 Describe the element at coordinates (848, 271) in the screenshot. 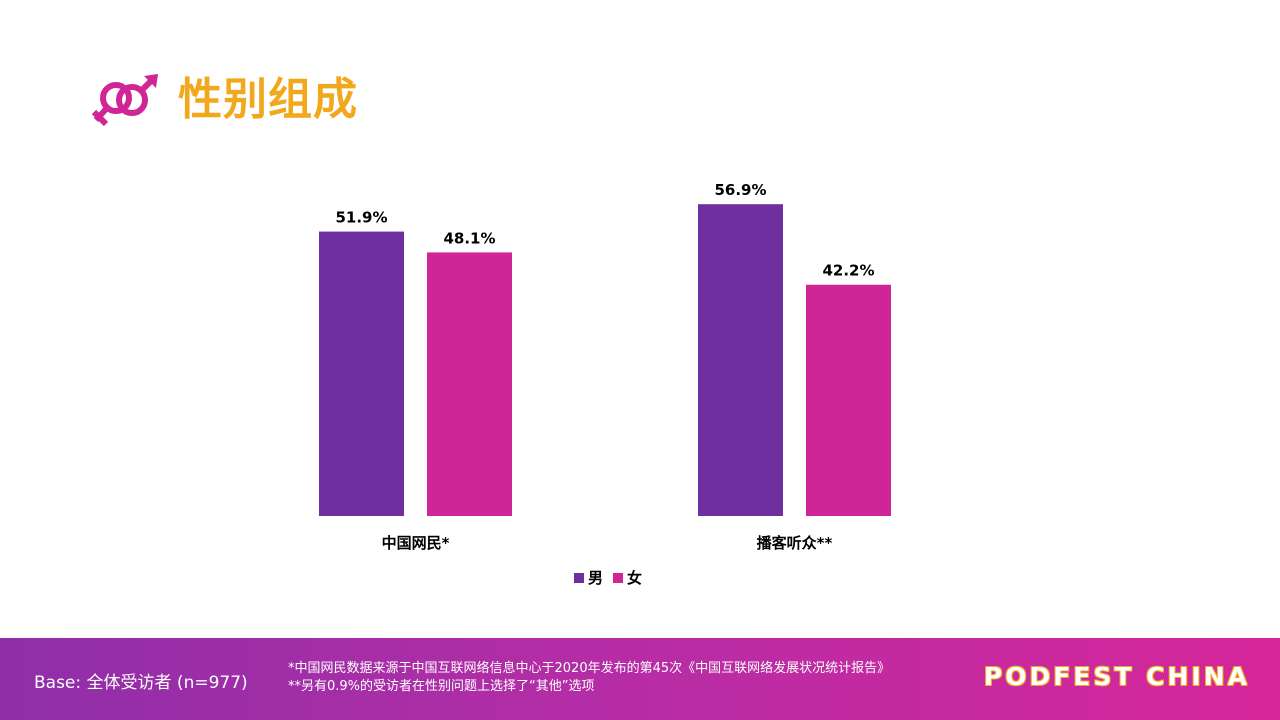

I see `data-label-female-1: 42.2%` at that location.